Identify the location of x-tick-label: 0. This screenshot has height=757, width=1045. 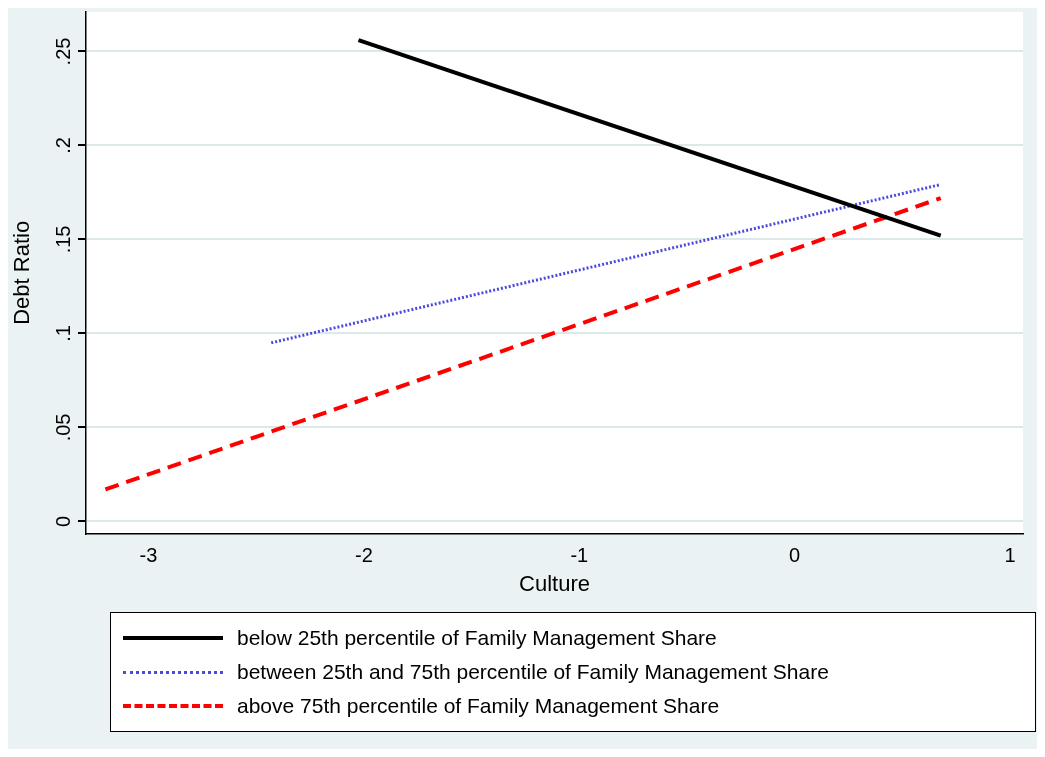
(795, 555).